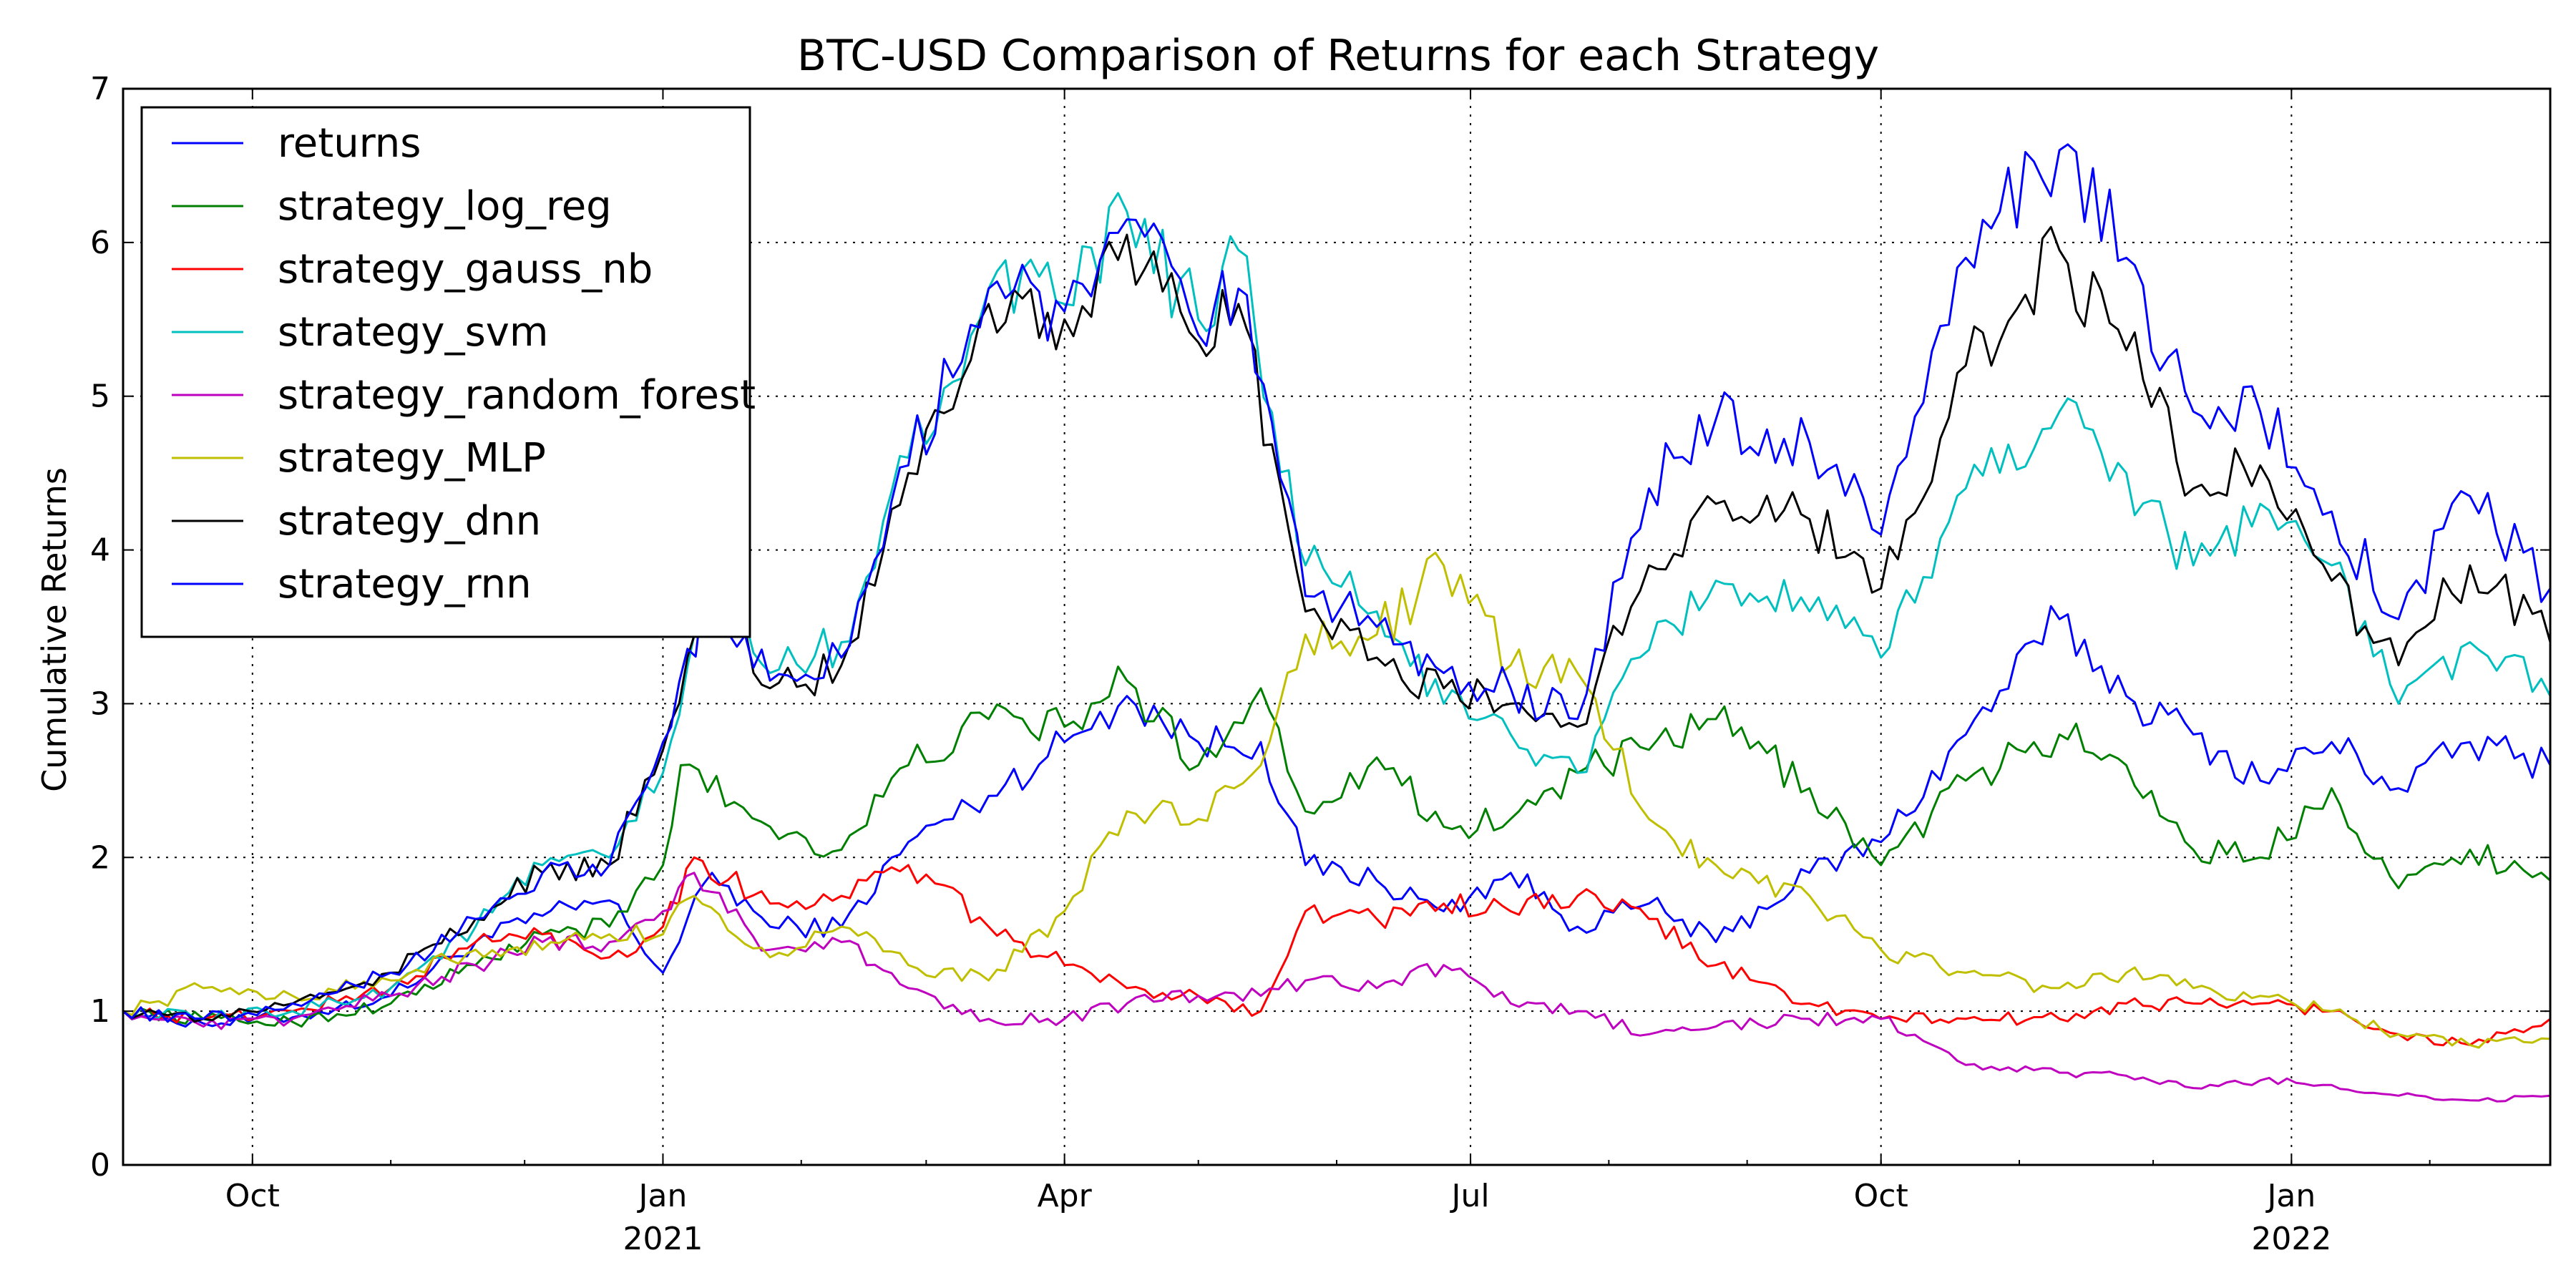 The image size is (2576, 1288). Describe the element at coordinates (100, 89) in the screenshot. I see `y-tick-label-7: 7` at that location.